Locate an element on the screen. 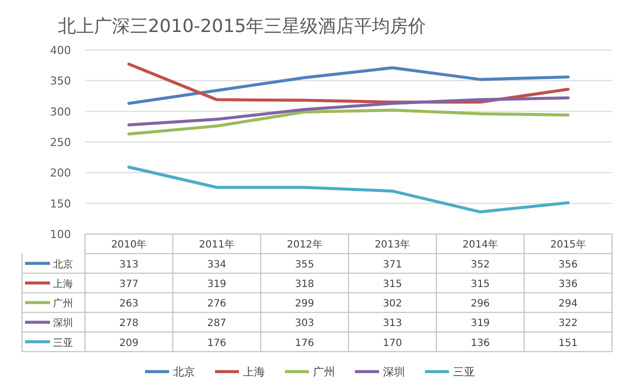 Image resolution: width=640 pixels, height=391 pixels. data-label: 276 is located at coordinates (216, 304).